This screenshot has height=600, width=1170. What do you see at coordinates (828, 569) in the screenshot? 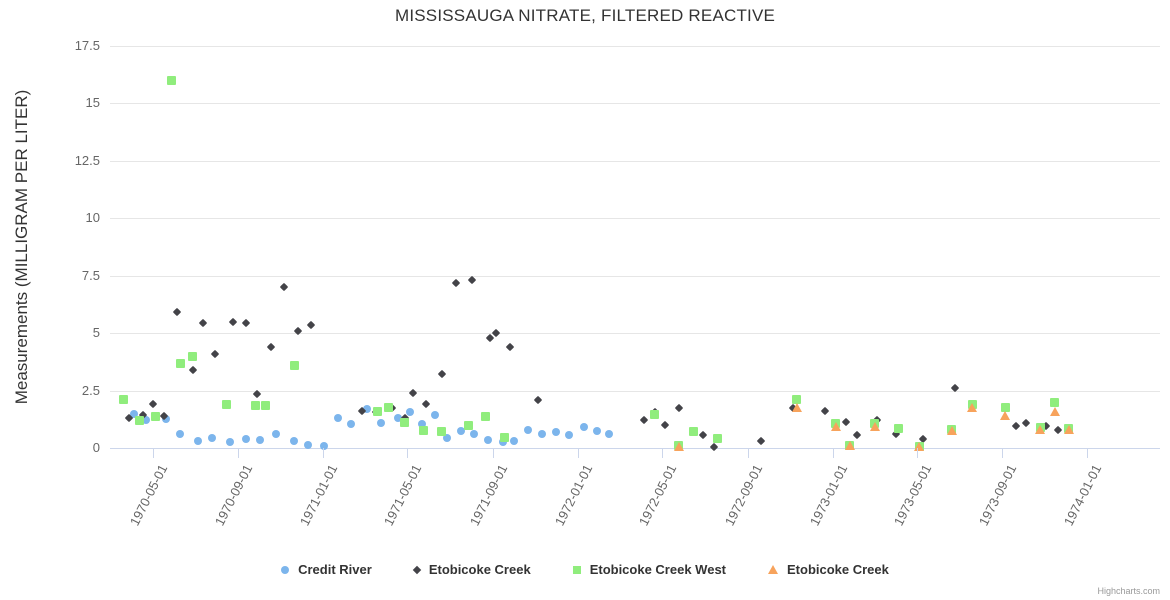
I see `legend-item-3: Etobicoke Creek` at bounding box center [828, 569].